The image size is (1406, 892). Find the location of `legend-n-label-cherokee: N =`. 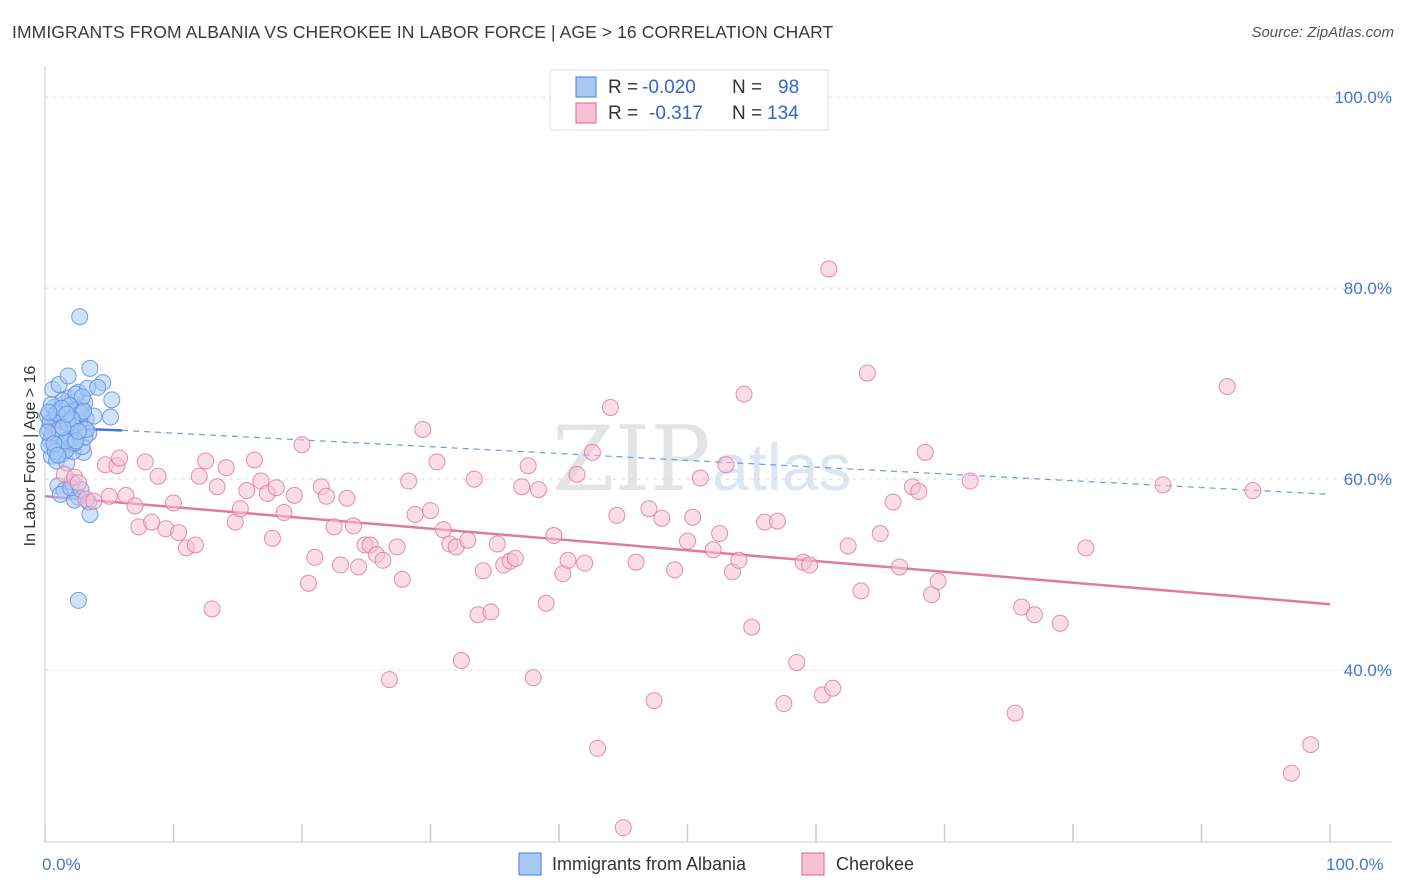

legend-n-label-cherokee: N = is located at coordinates (747, 113).